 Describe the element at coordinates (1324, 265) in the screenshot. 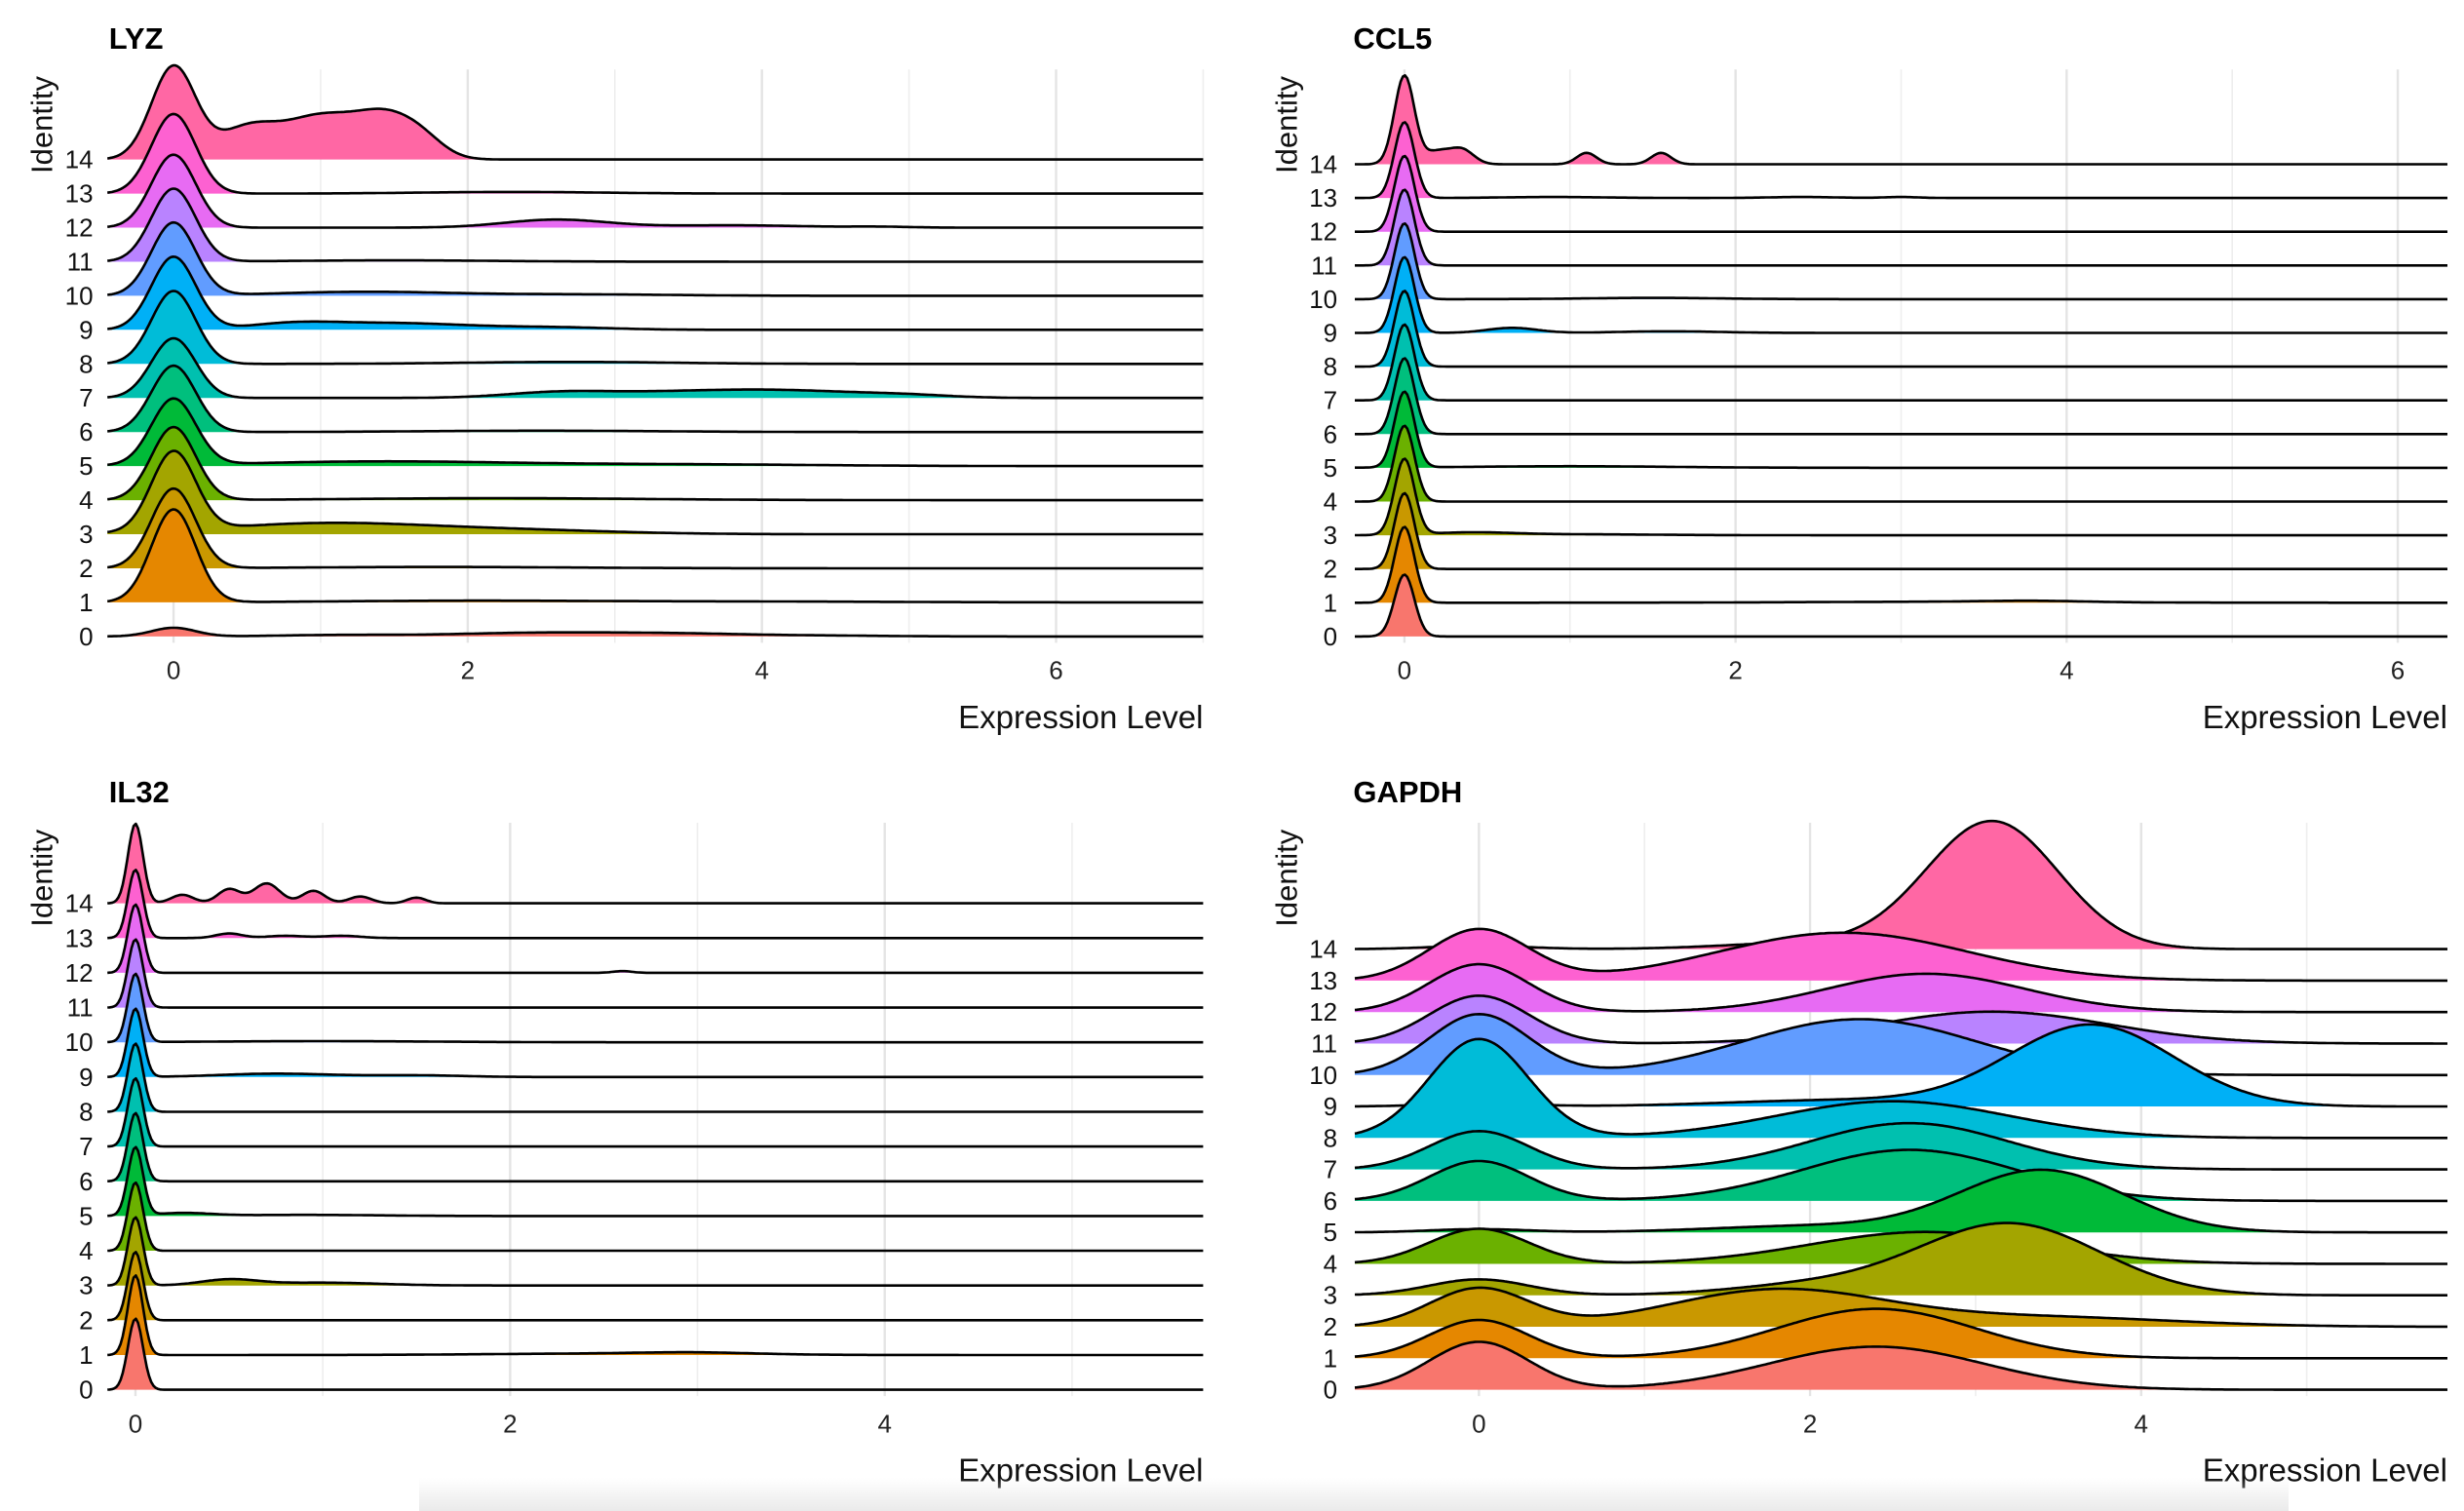

I see `identity-label: 11` at that location.